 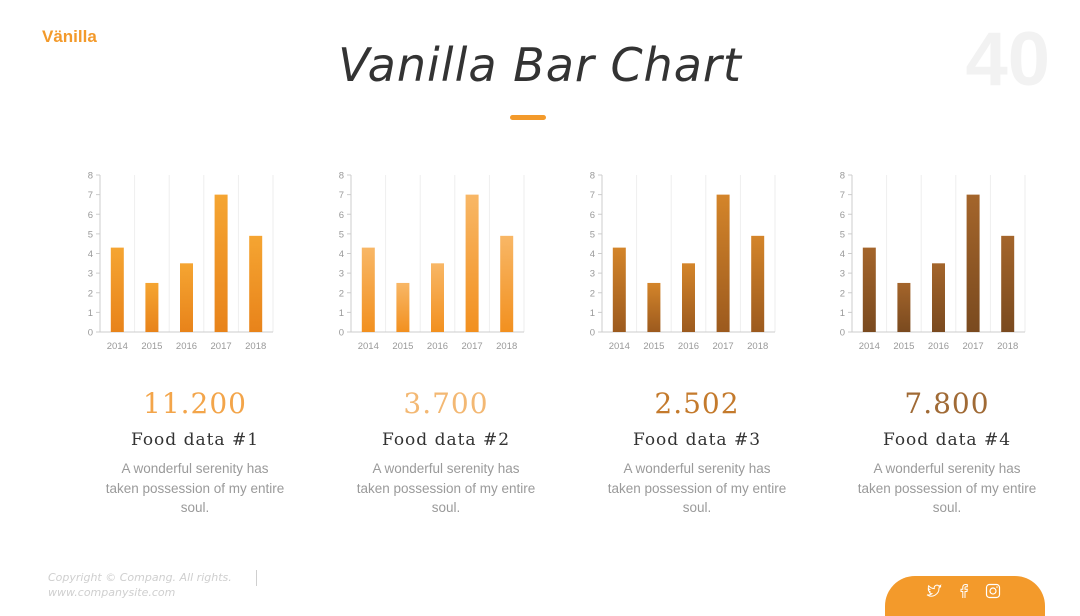 What do you see at coordinates (1007, 59) in the screenshot?
I see `page-number: 40` at bounding box center [1007, 59].